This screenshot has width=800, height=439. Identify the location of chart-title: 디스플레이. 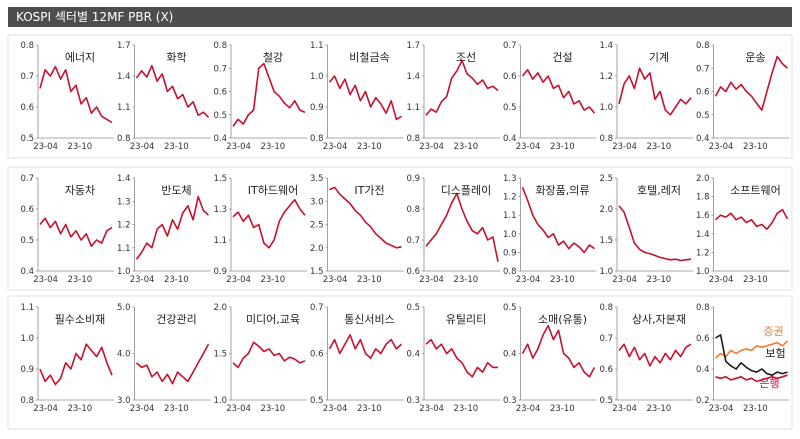
(466, 190).